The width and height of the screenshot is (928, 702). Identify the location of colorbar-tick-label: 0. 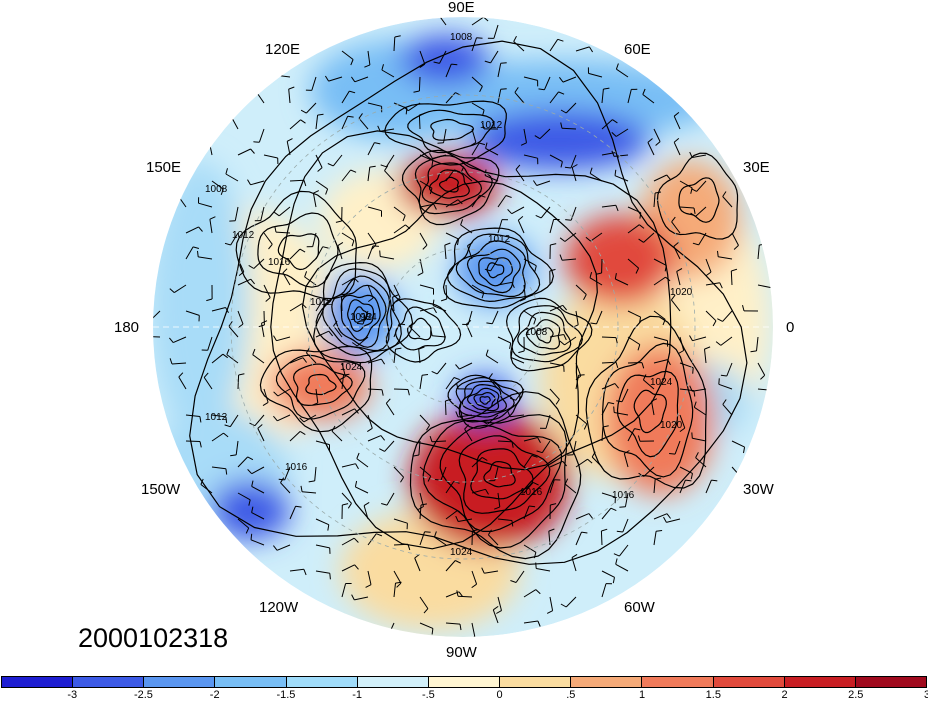
(499, 695).